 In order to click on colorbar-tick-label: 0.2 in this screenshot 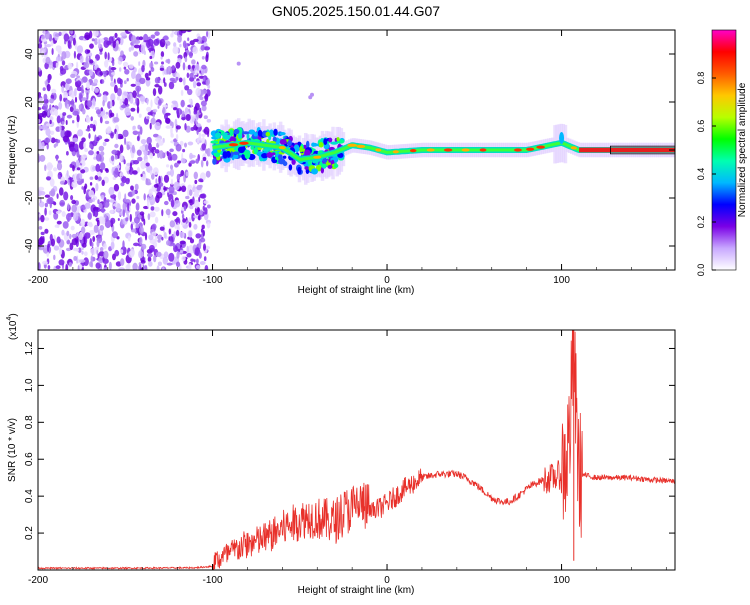, I will do `click(701, 222)`.